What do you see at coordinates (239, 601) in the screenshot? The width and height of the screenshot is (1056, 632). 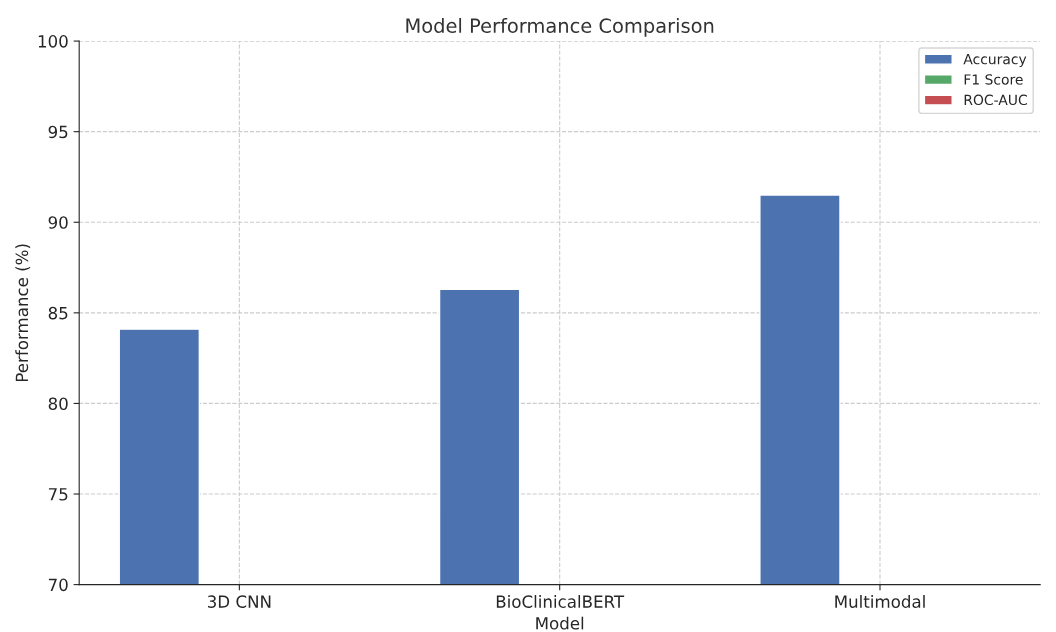 I see `x-tick-label: 3D CNN` at bounding box center [239, 601].